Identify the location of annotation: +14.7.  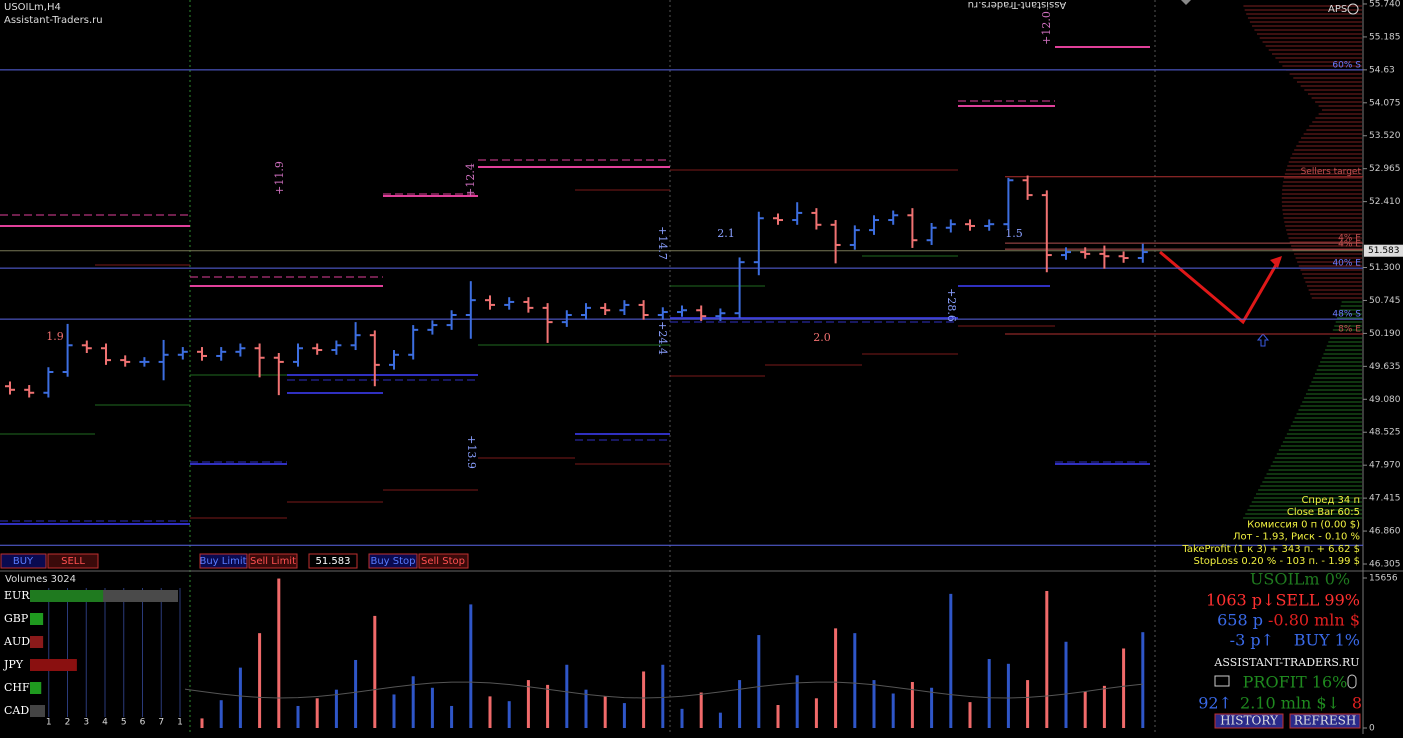
(662, 243).